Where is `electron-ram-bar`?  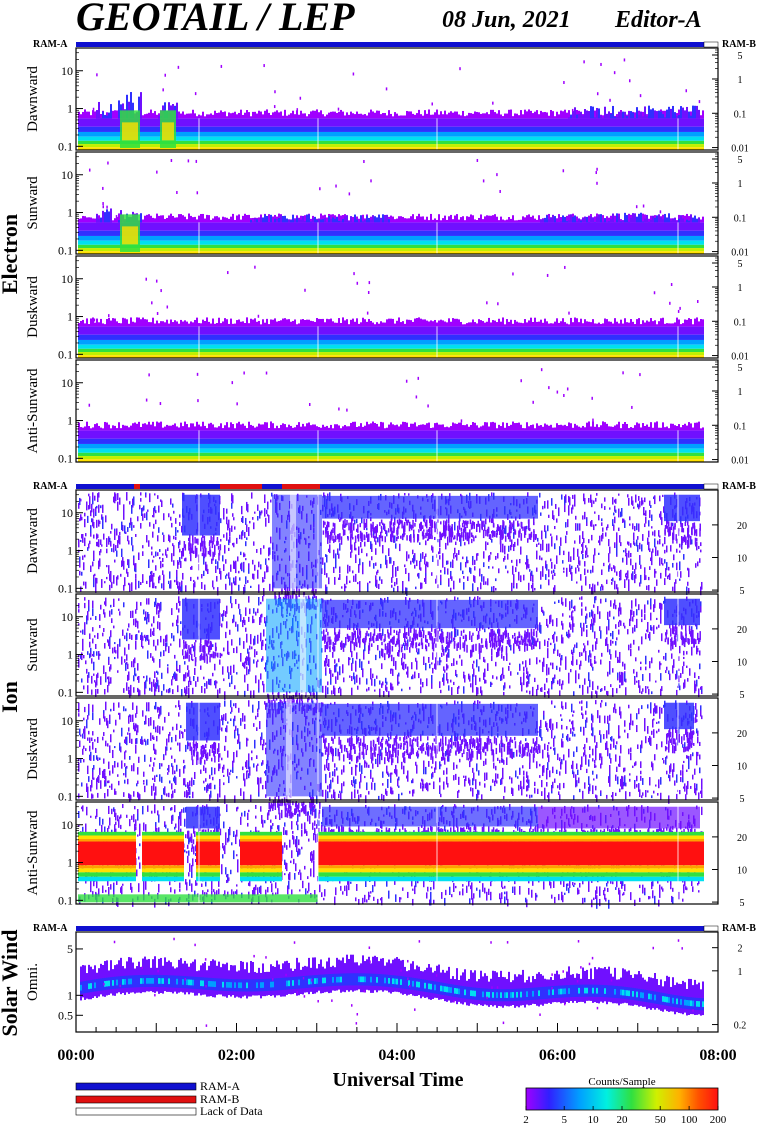 electron-ram-bar is located at coordinates (397, 44).